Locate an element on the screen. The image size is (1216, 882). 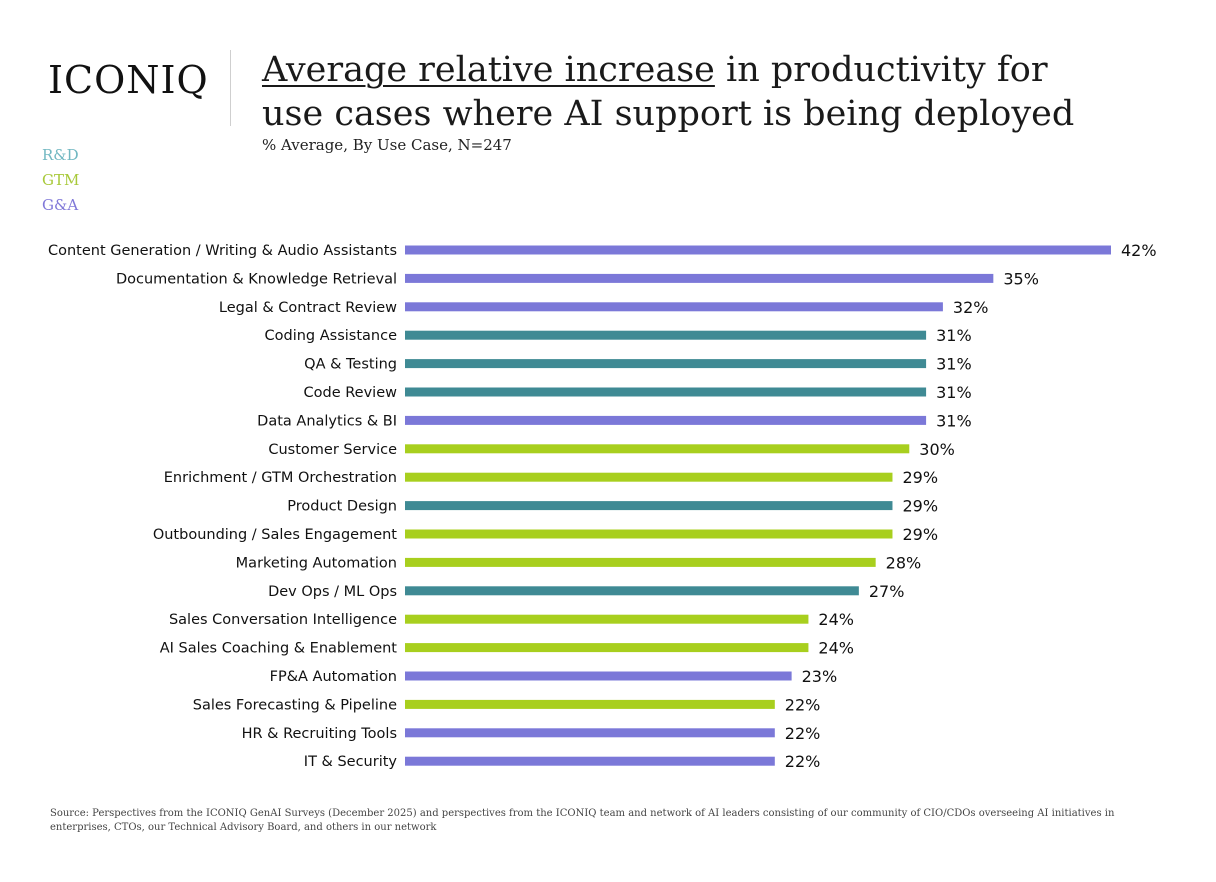
category-label: HR & Recruiting Tools is located at coordinates (319, 734).